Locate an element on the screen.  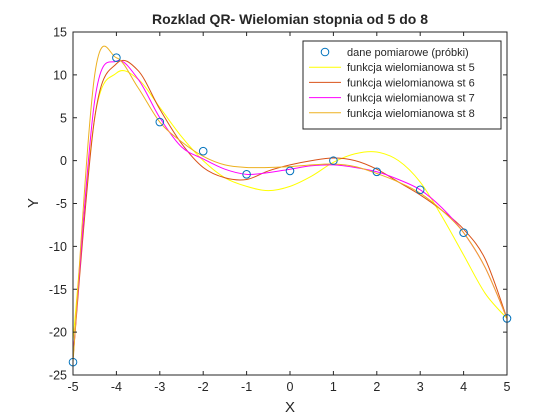
x-tick-label: -5 is located at coordinates (72, 387).